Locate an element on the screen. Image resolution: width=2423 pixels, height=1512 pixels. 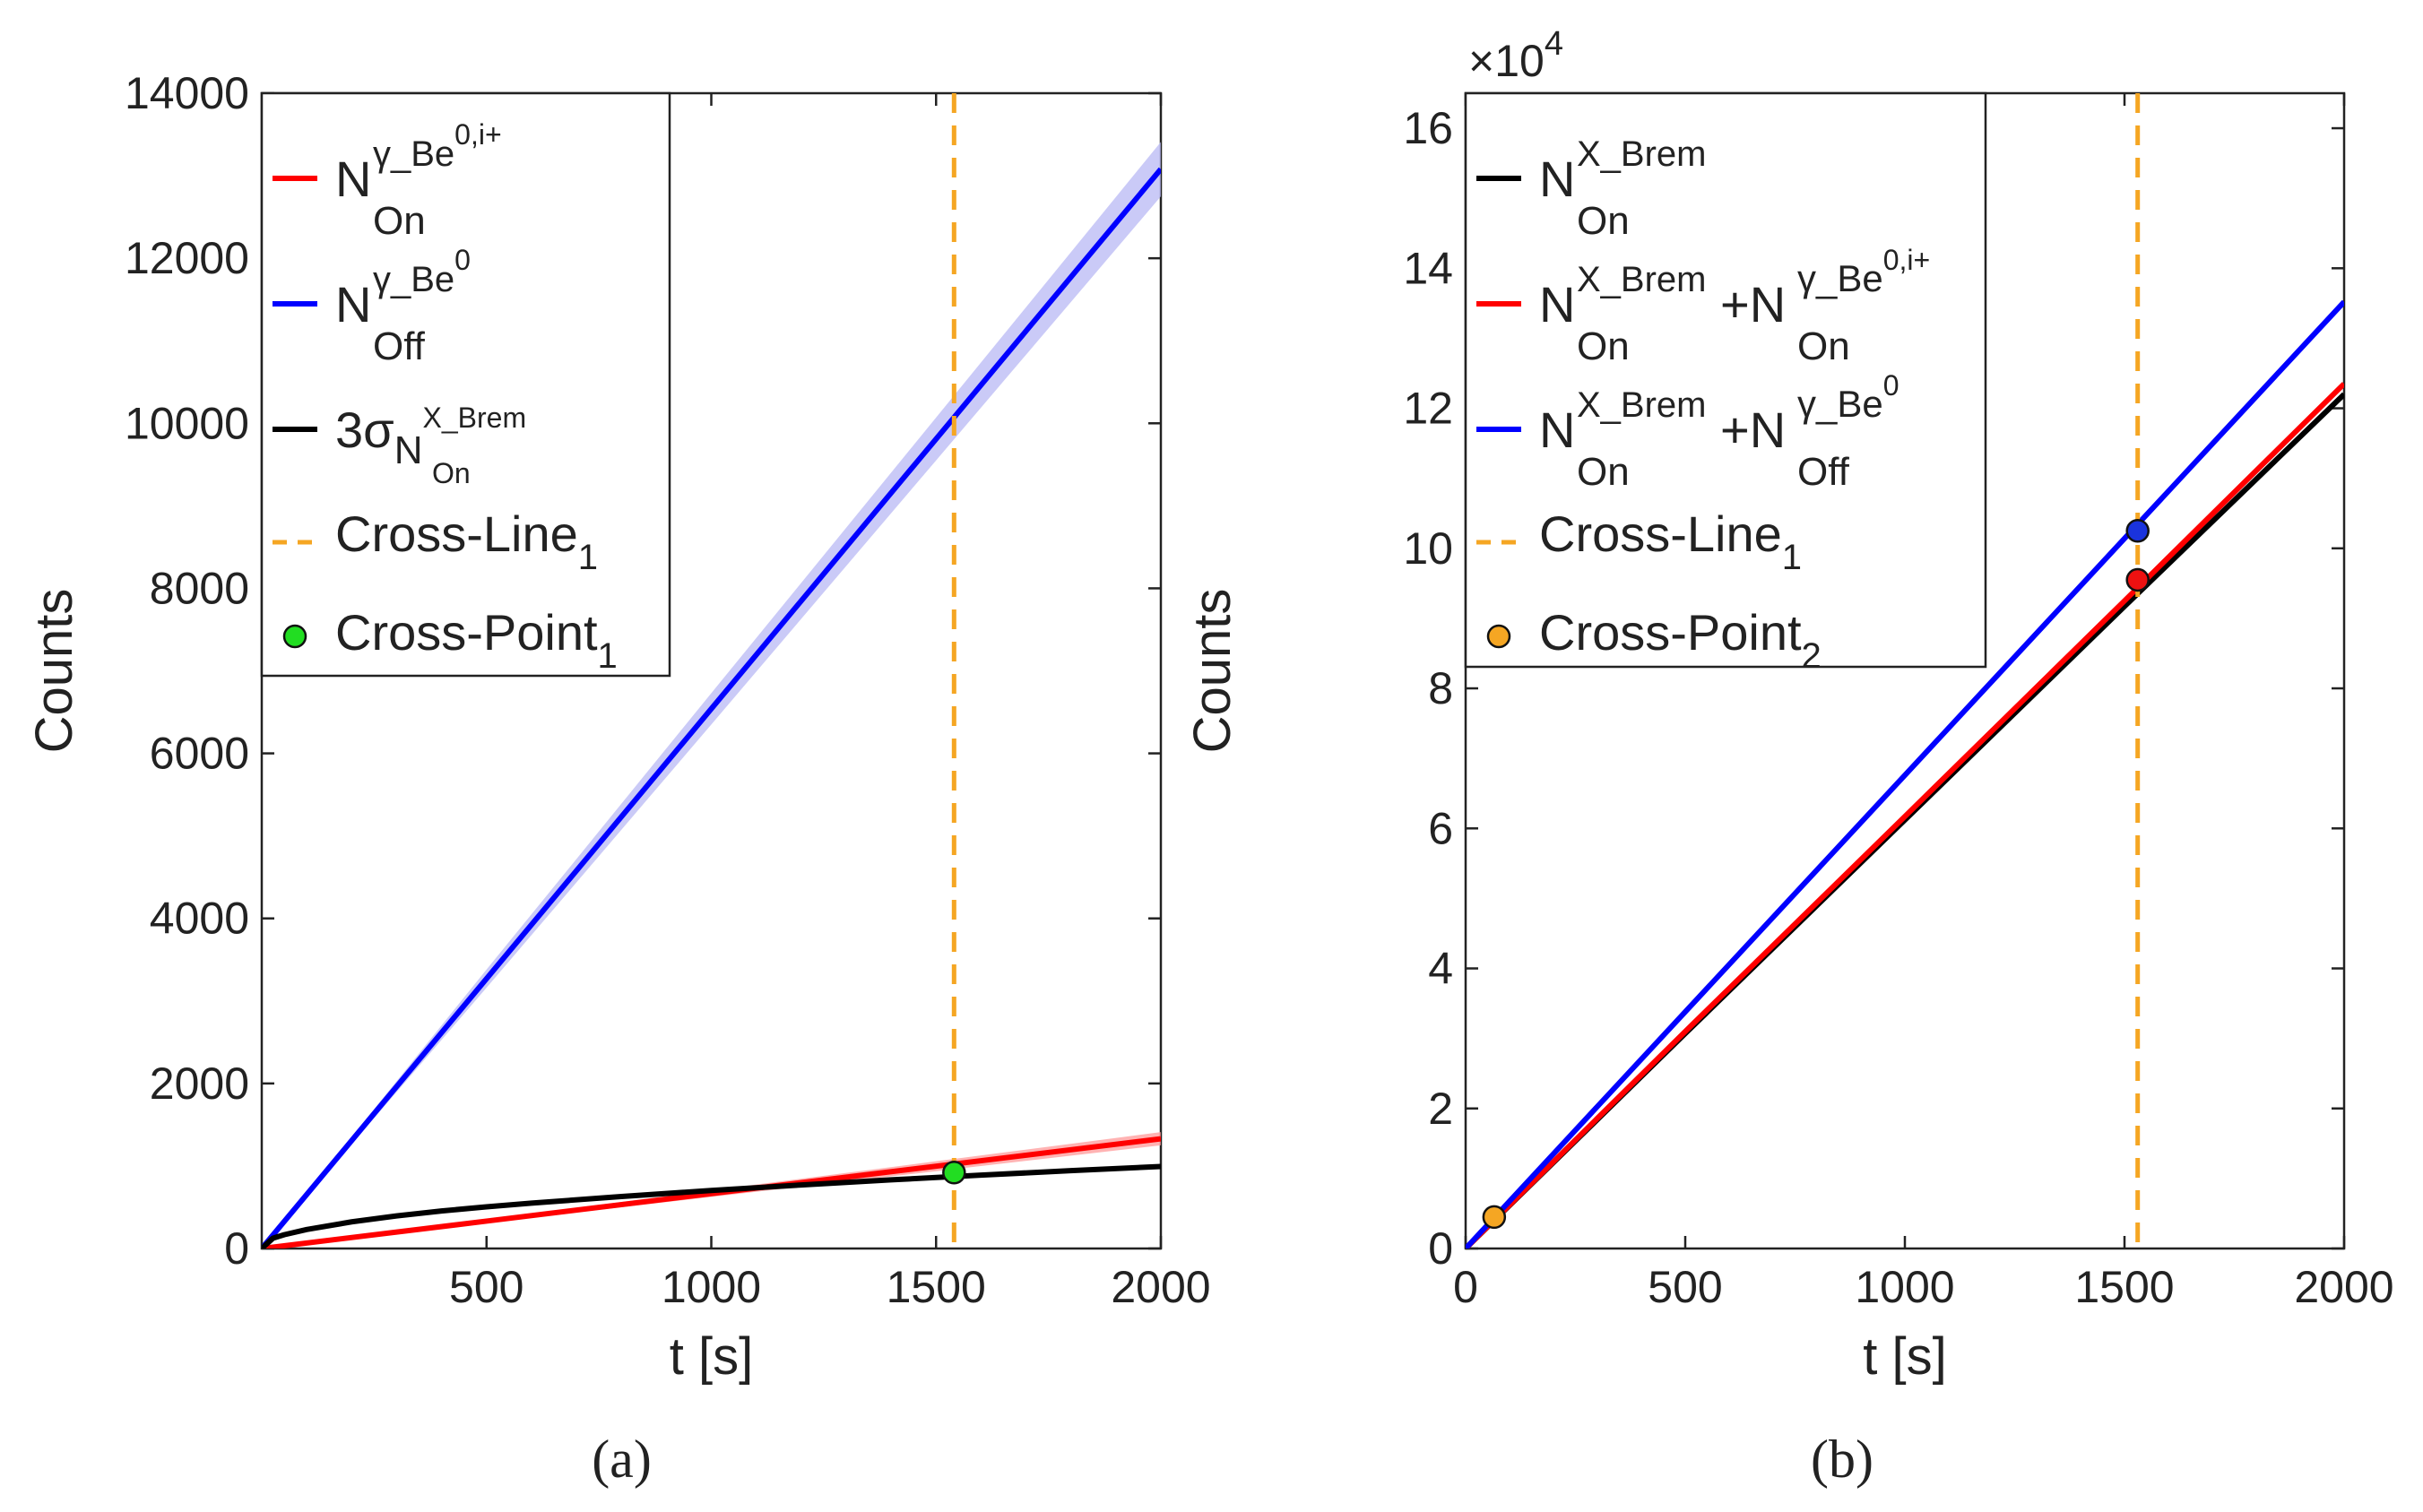
legend-label: NX_Brem On is located at coordinates (1623, 188).